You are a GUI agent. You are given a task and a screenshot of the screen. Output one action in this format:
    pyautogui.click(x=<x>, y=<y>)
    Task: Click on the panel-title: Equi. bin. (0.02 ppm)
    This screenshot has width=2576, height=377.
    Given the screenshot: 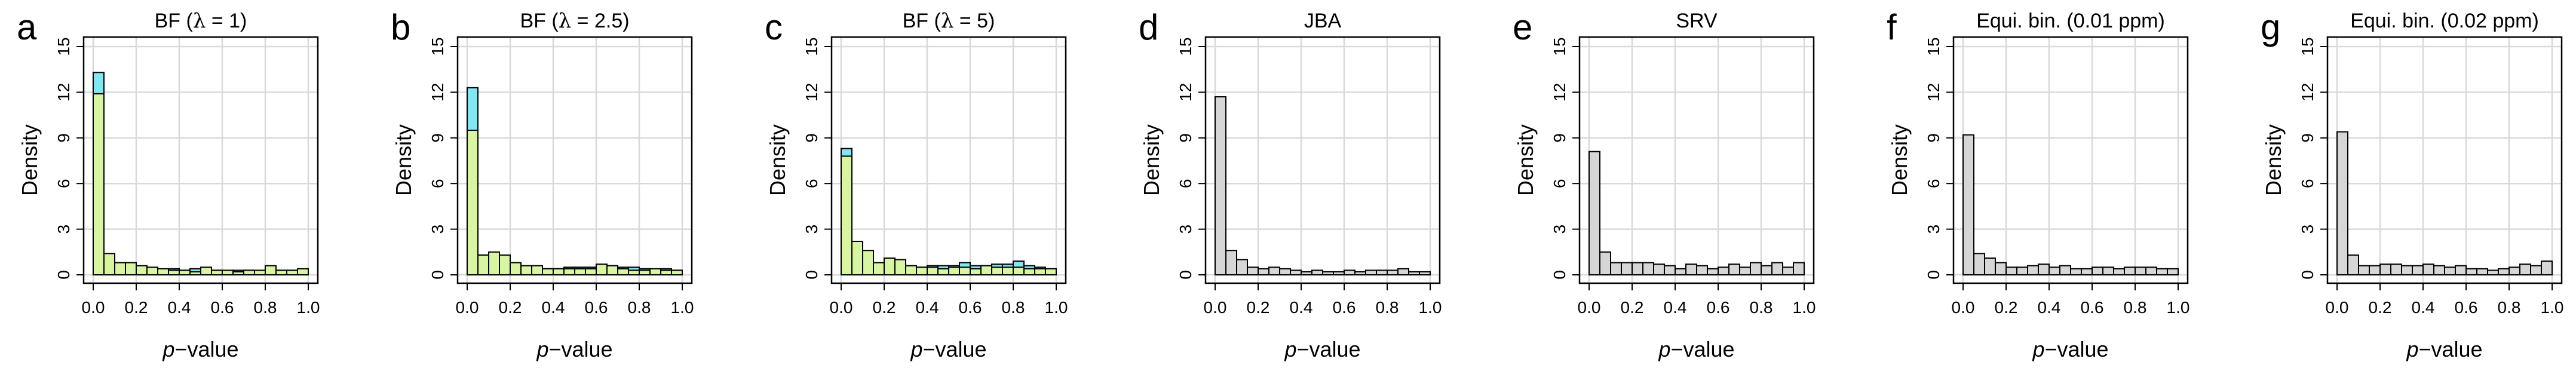 What is the action you would take?
    pyautogui.click(x=2444, y=21)
    